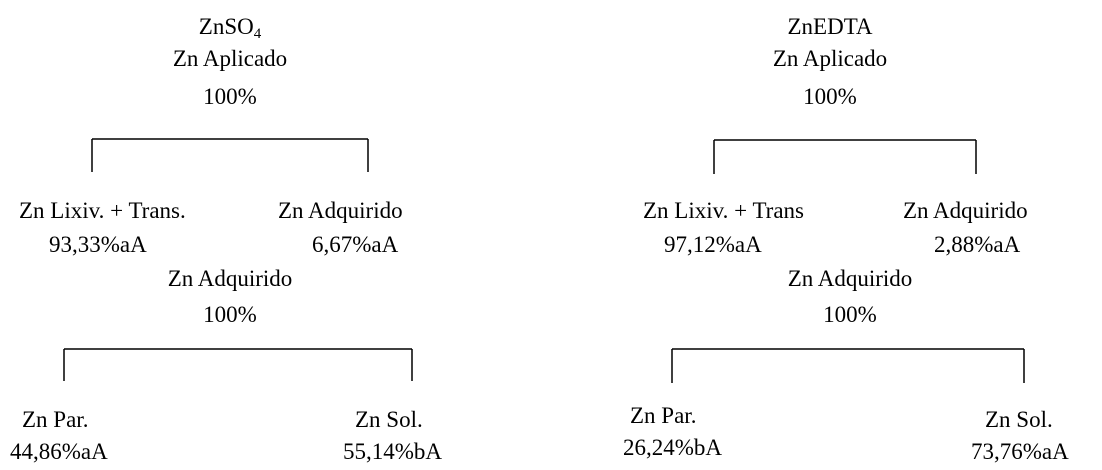 The image size is (1102, 470). What do you see at coordinates (663, 415) in the screenshot?
I see `right-par-label: Zn Par.` at bounding box center [663, 415].